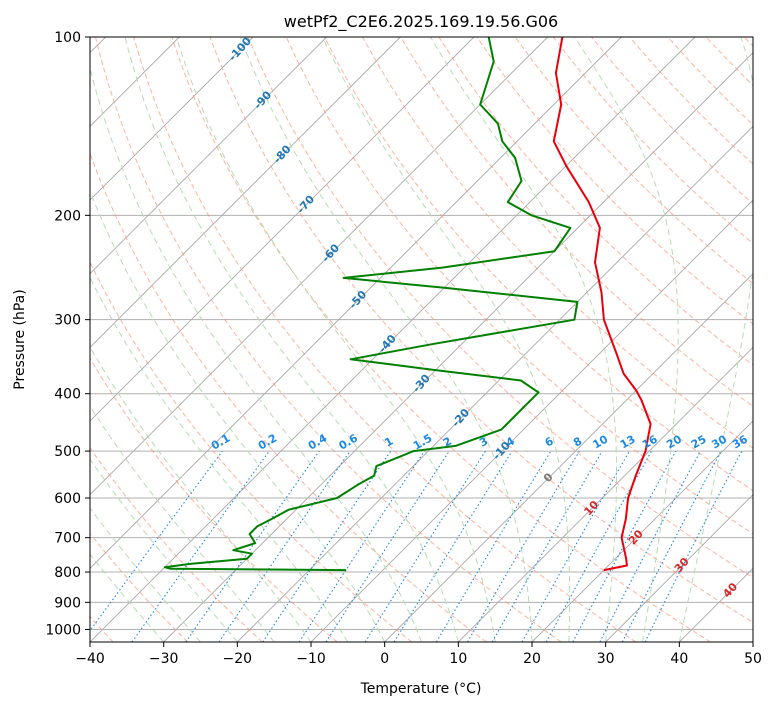 This screenshot has width=775, height=708. I want to click on y-tick-label: 800, so click(67, 573).